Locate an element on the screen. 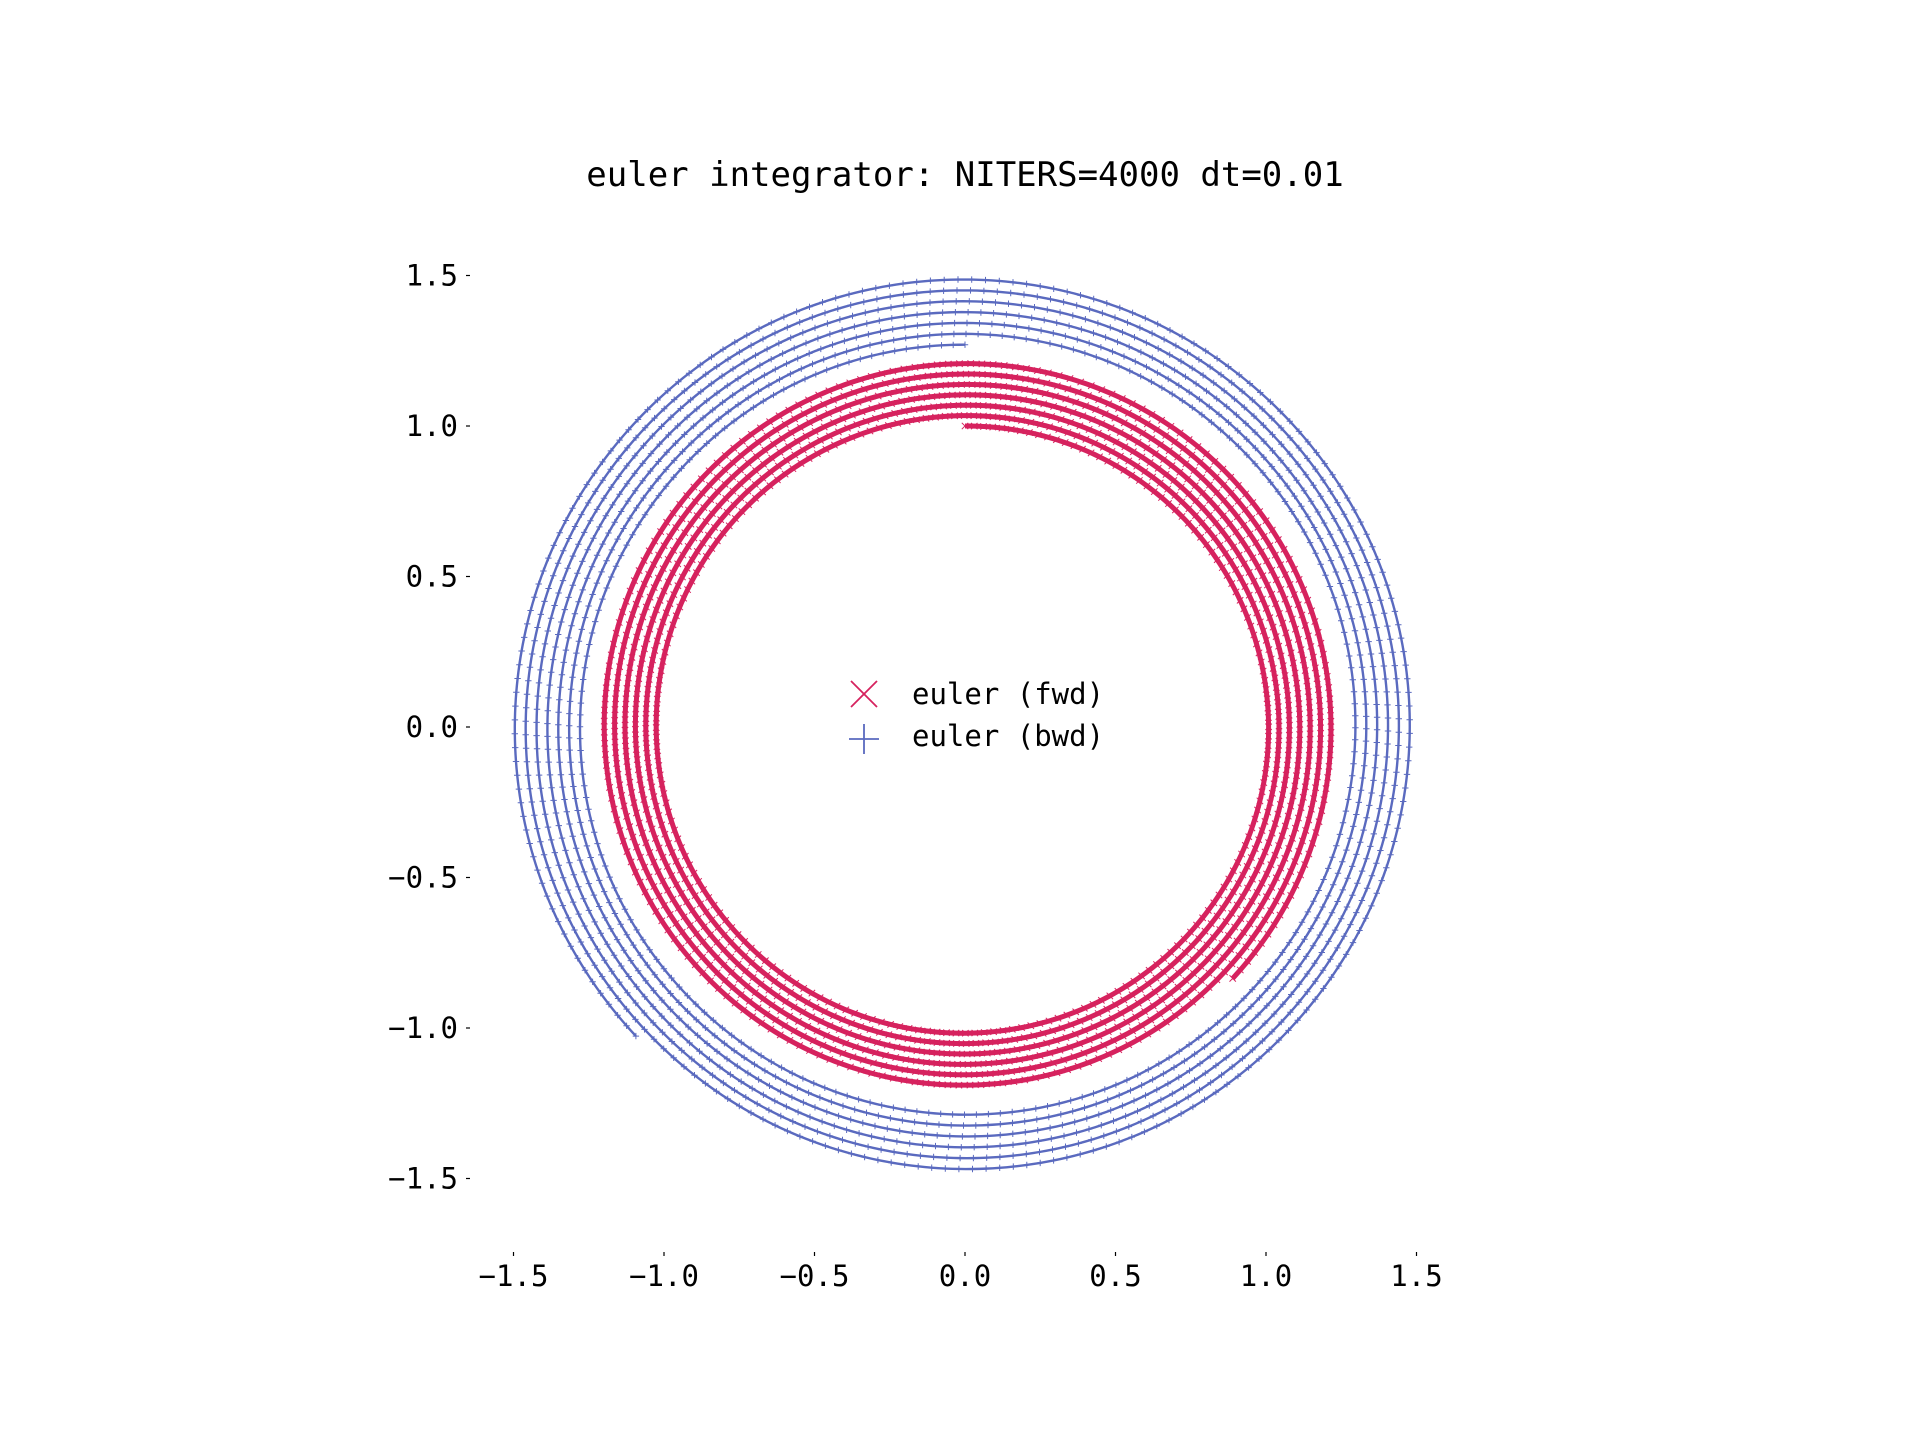 The width and height of the screenshot is (1920, 1439). legend-label-fwd: euler (fwd) is located at coordinates (1008, 694).